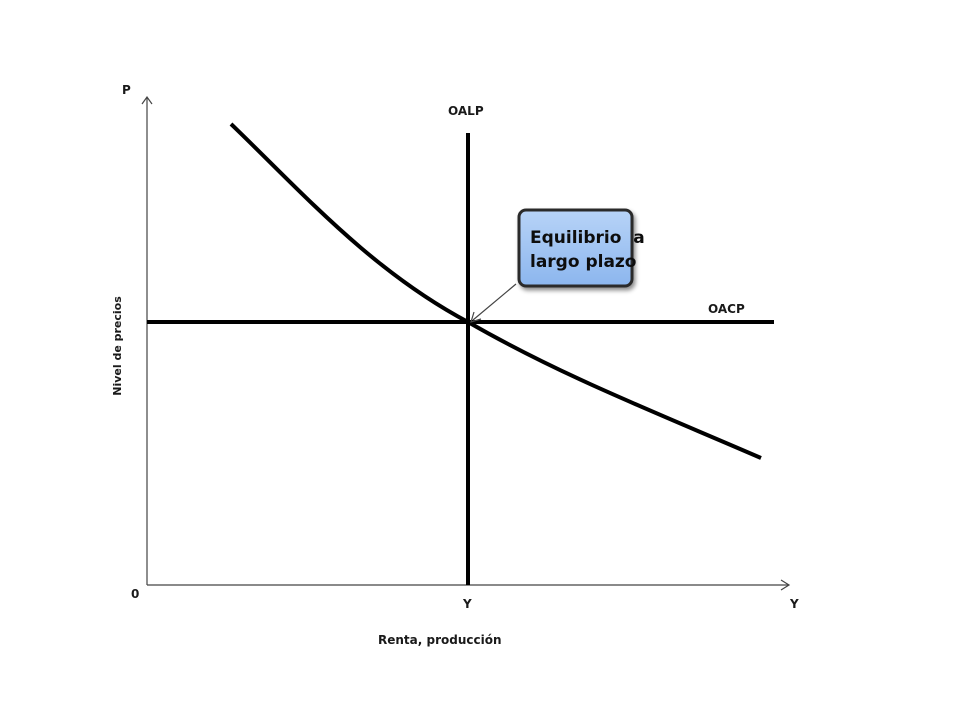 This screenshot has width=960, height=720. Describe the element at coordinates (135, 594) in the screenshot. I see `origin-label: 0` at that location.